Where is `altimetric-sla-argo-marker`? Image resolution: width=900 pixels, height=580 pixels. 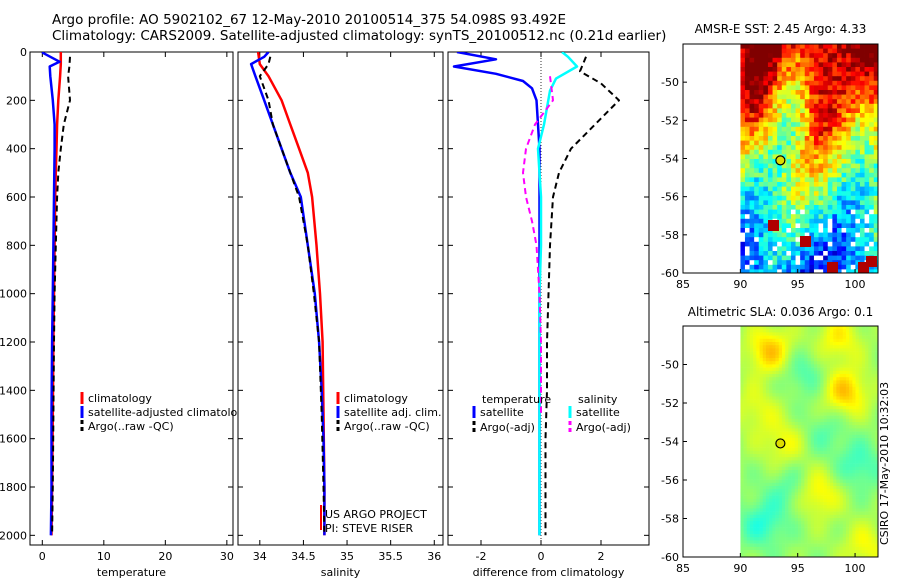
altimetric-sla-argo-marker is located at coordinates (780, 443).